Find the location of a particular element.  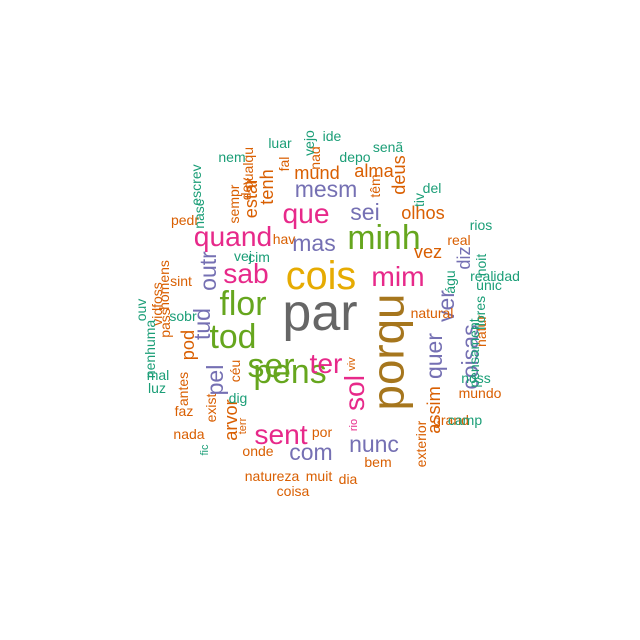

word-73: noss is located at coordinates (476, 378).